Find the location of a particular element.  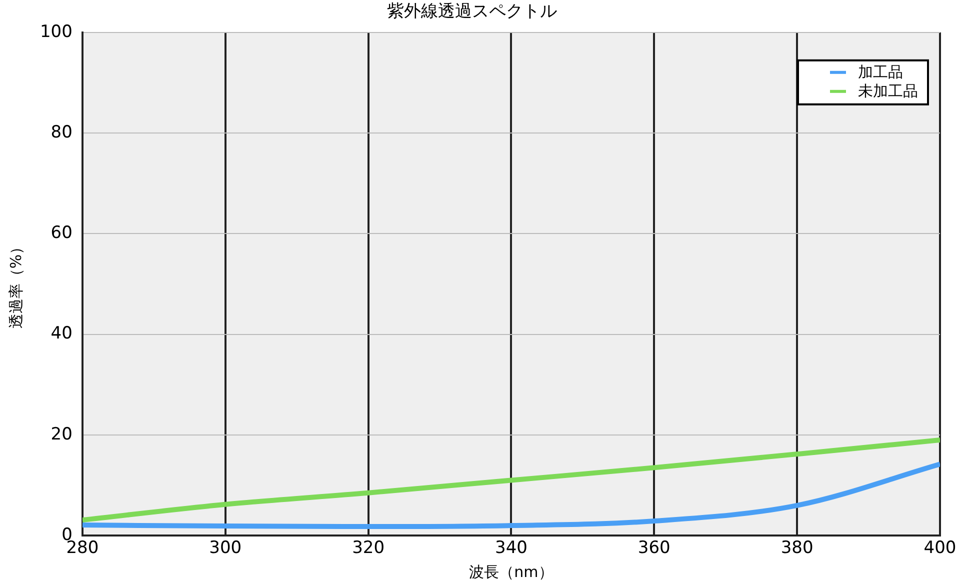

x-tick-label: 400 is located at coordinates (940, 548).